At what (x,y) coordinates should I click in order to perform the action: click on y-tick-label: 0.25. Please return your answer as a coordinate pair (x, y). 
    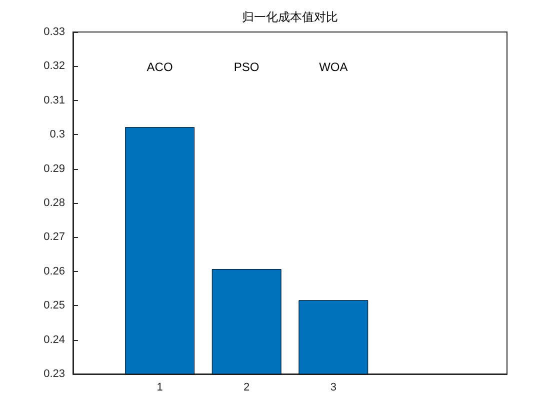
    Looking at the image, I should click on (54, 306).